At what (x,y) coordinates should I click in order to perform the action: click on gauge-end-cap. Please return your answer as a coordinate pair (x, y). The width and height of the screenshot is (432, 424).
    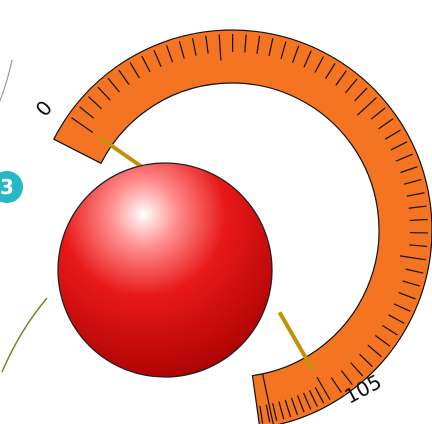
    Looking at the image, I should click on (267, 398).